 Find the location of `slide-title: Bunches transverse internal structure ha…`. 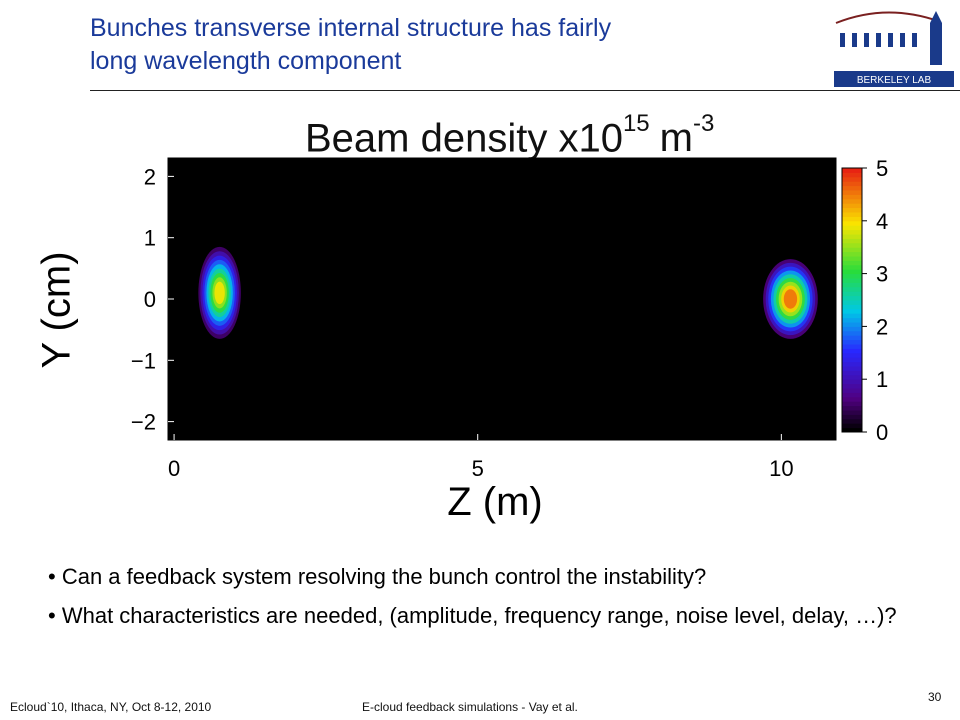

slide-title: Bunches transverse internal structure ha… is located at coordinates (440, 45).